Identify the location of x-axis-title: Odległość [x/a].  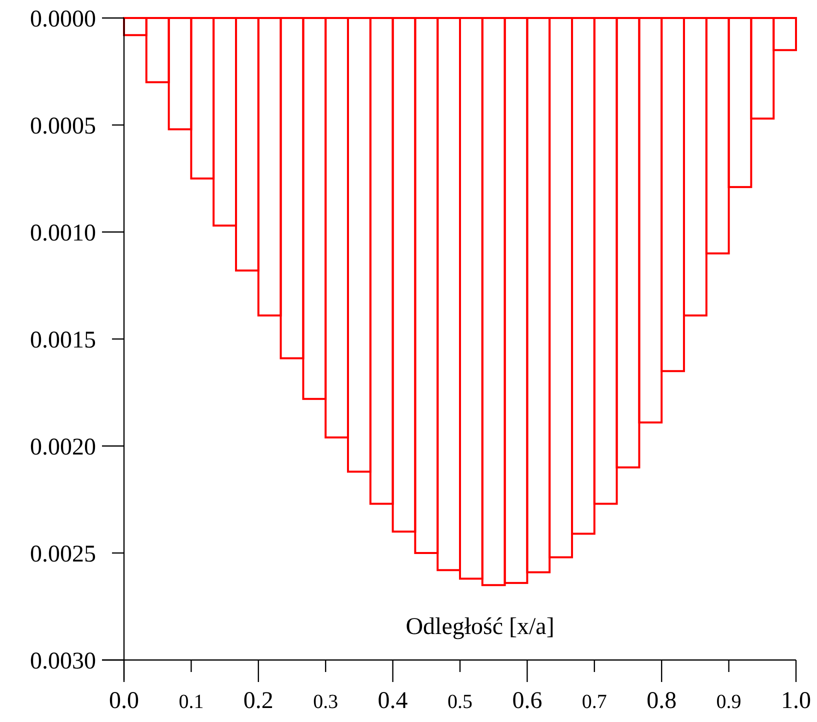
(480, 627).